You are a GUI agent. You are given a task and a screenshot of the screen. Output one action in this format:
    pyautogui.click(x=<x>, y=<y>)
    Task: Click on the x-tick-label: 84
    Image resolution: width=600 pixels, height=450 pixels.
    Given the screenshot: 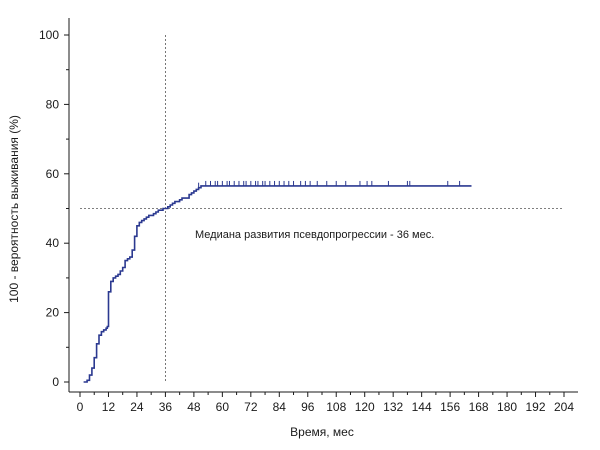 What is the action you would take?
    pyautogui.click(x=280, y=407)
    